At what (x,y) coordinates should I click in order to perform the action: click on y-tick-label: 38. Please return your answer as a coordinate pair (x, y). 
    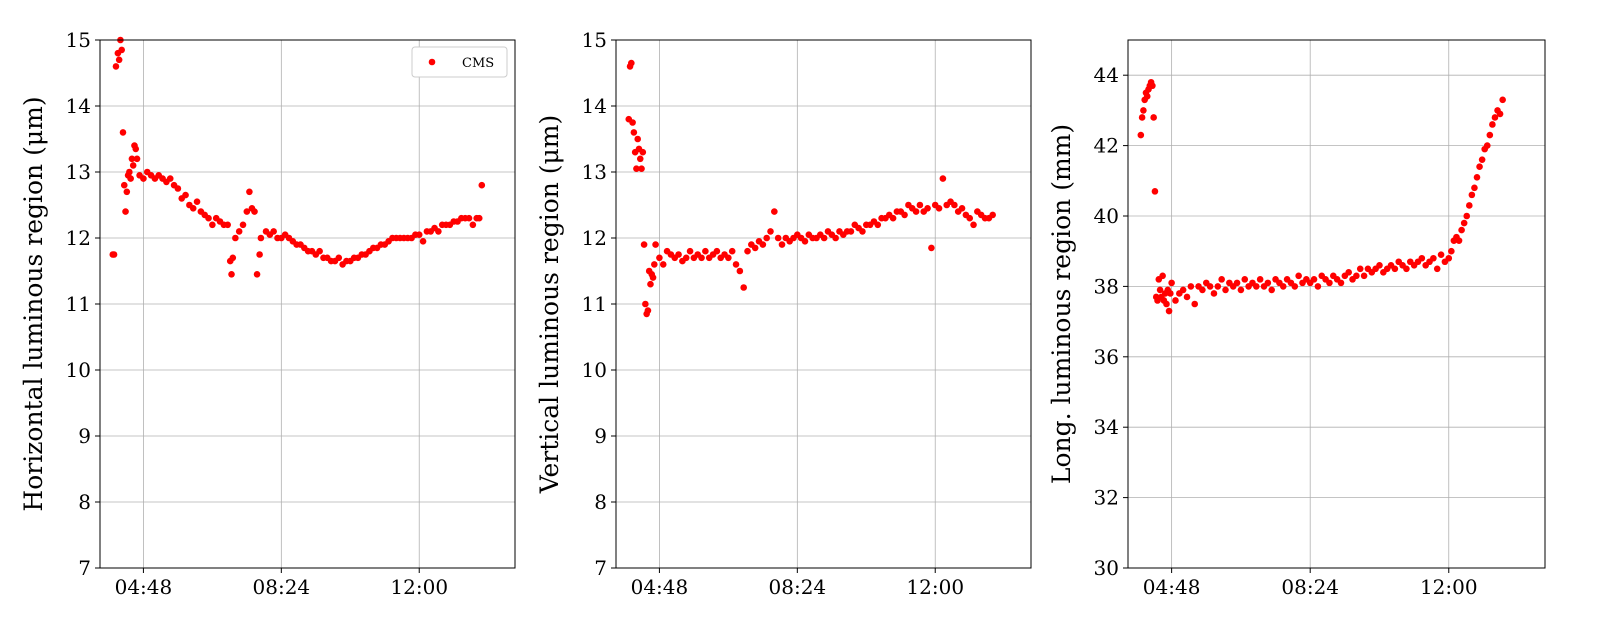
    Looking at the image, I should click on (1106, 286).